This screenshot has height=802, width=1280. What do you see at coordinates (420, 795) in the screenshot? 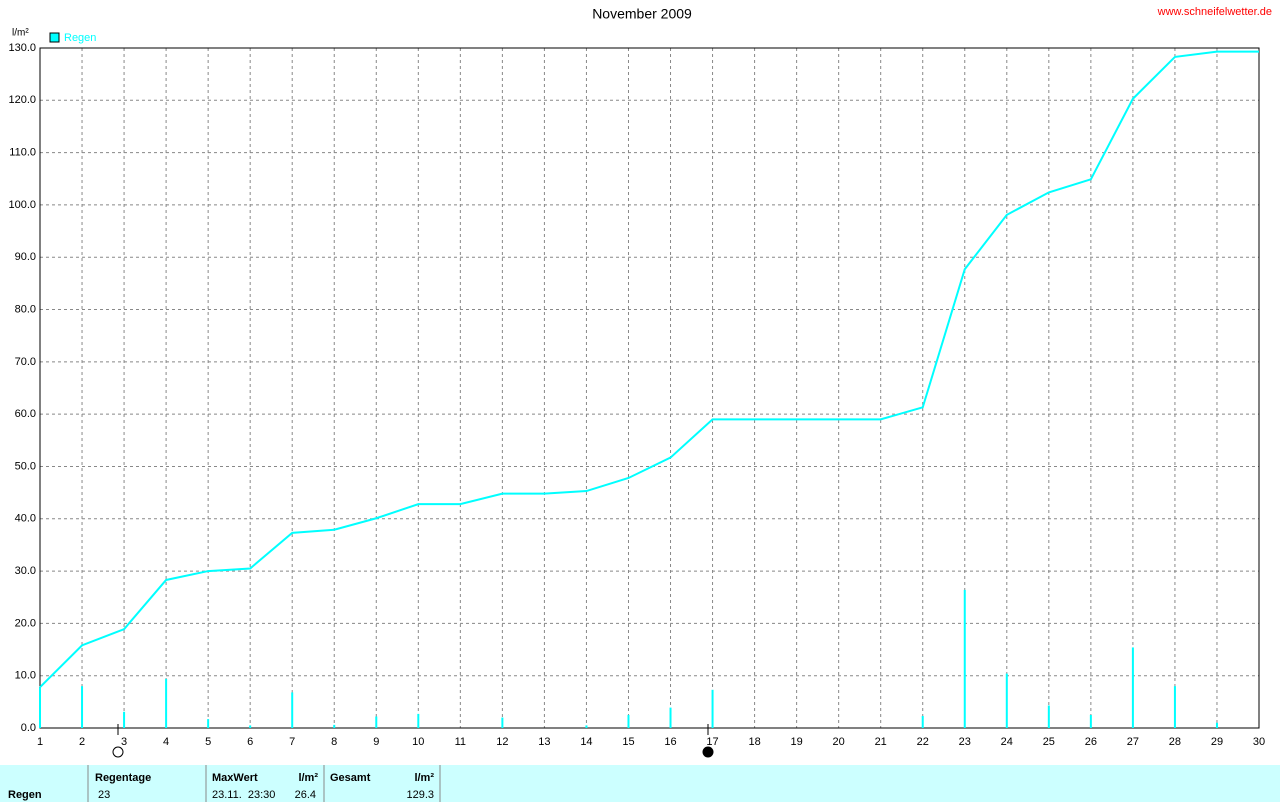
I see `cell: 129.3` at bounding box center [420, 795].